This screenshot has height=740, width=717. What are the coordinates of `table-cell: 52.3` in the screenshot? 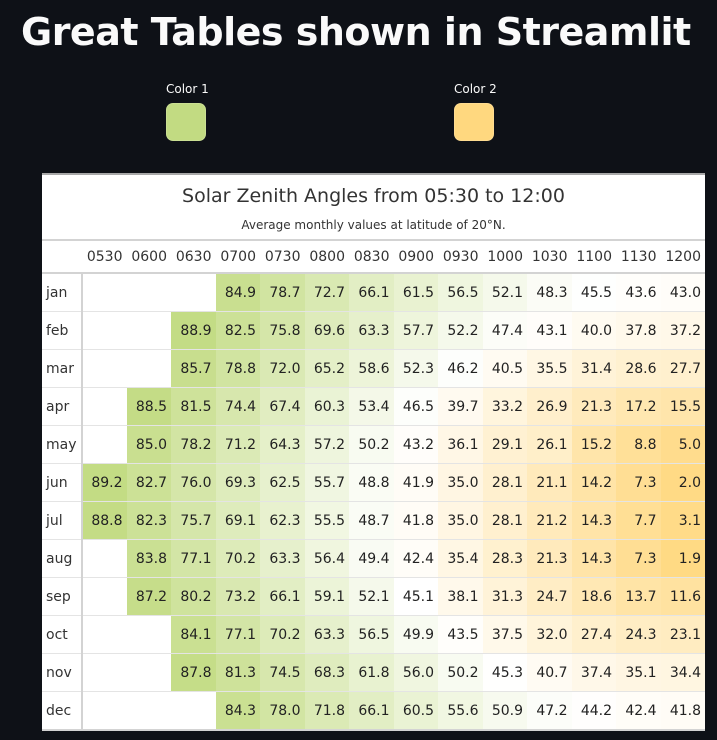 It's located at (415, 368).